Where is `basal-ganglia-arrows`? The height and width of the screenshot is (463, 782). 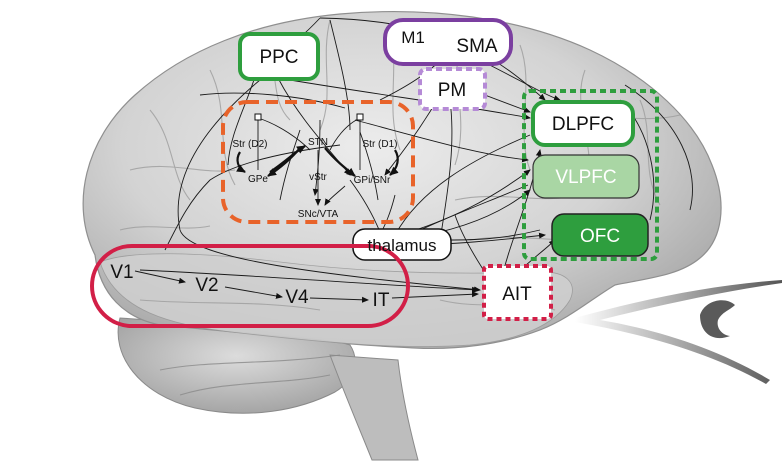 basal-ganglia-arrows is located at coordinates (317, 159).